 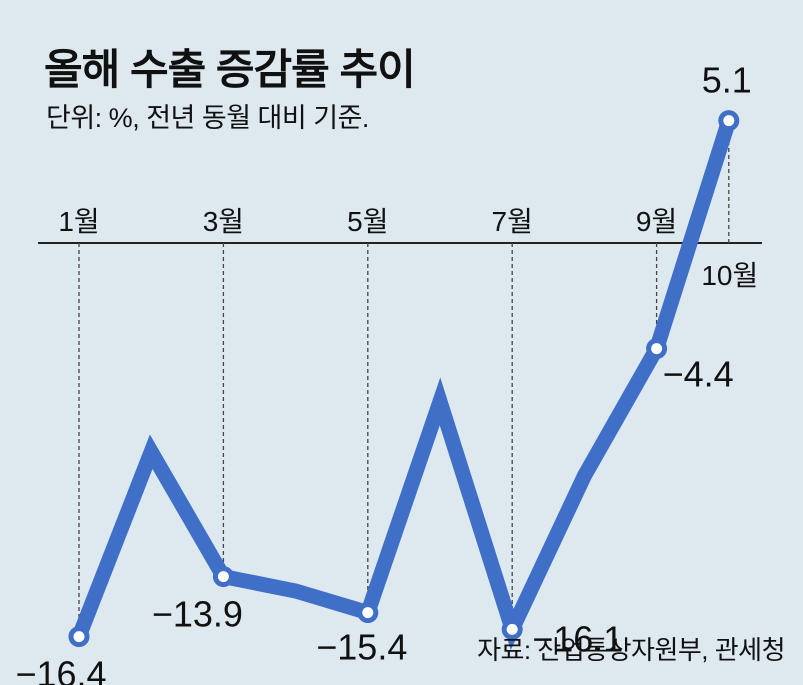 I want to click on data-label-month-1: −16.4, so click(x=60, y=669).